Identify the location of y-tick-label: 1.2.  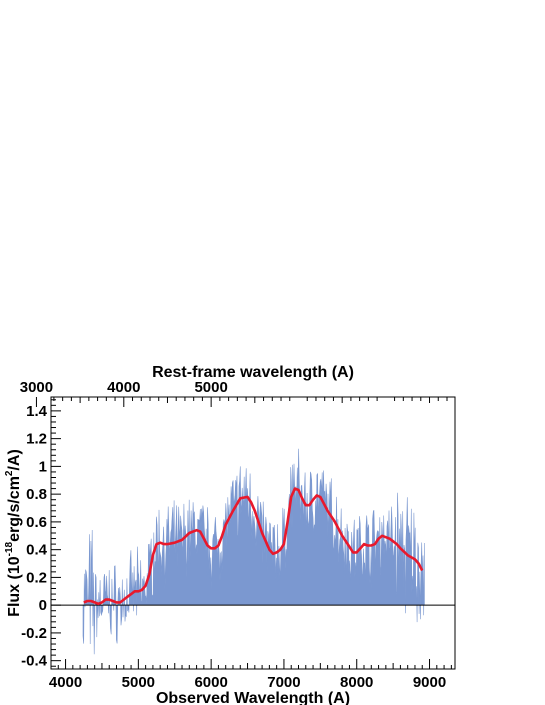
(36, 439).